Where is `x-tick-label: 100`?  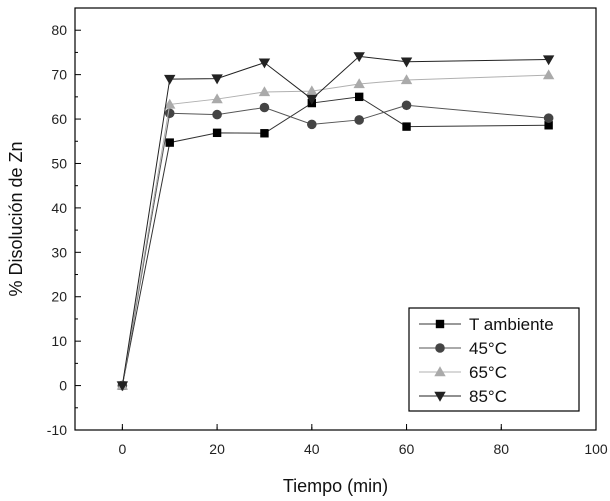
x-tick-label: 100 is located at coordinates (596, 449).